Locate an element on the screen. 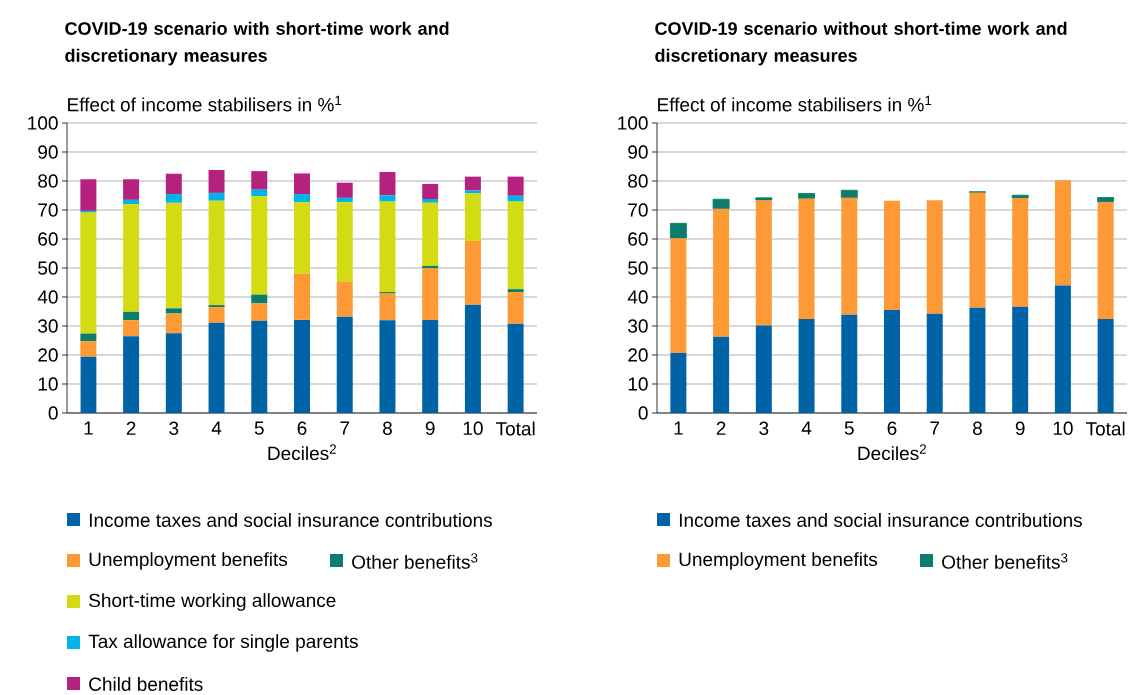  y-tick-label: 70 is located at coordinates (638, 210).